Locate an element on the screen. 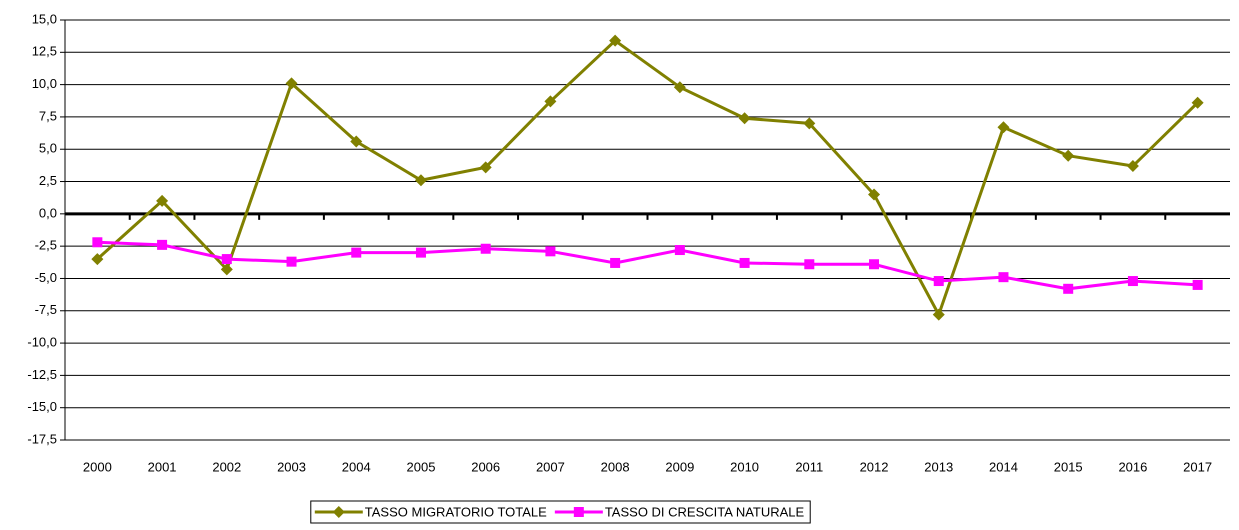 The image size is (1239, 530). legend-item: TASSO DI CRESCITA NATURALE is located at coordinates (679, 511).